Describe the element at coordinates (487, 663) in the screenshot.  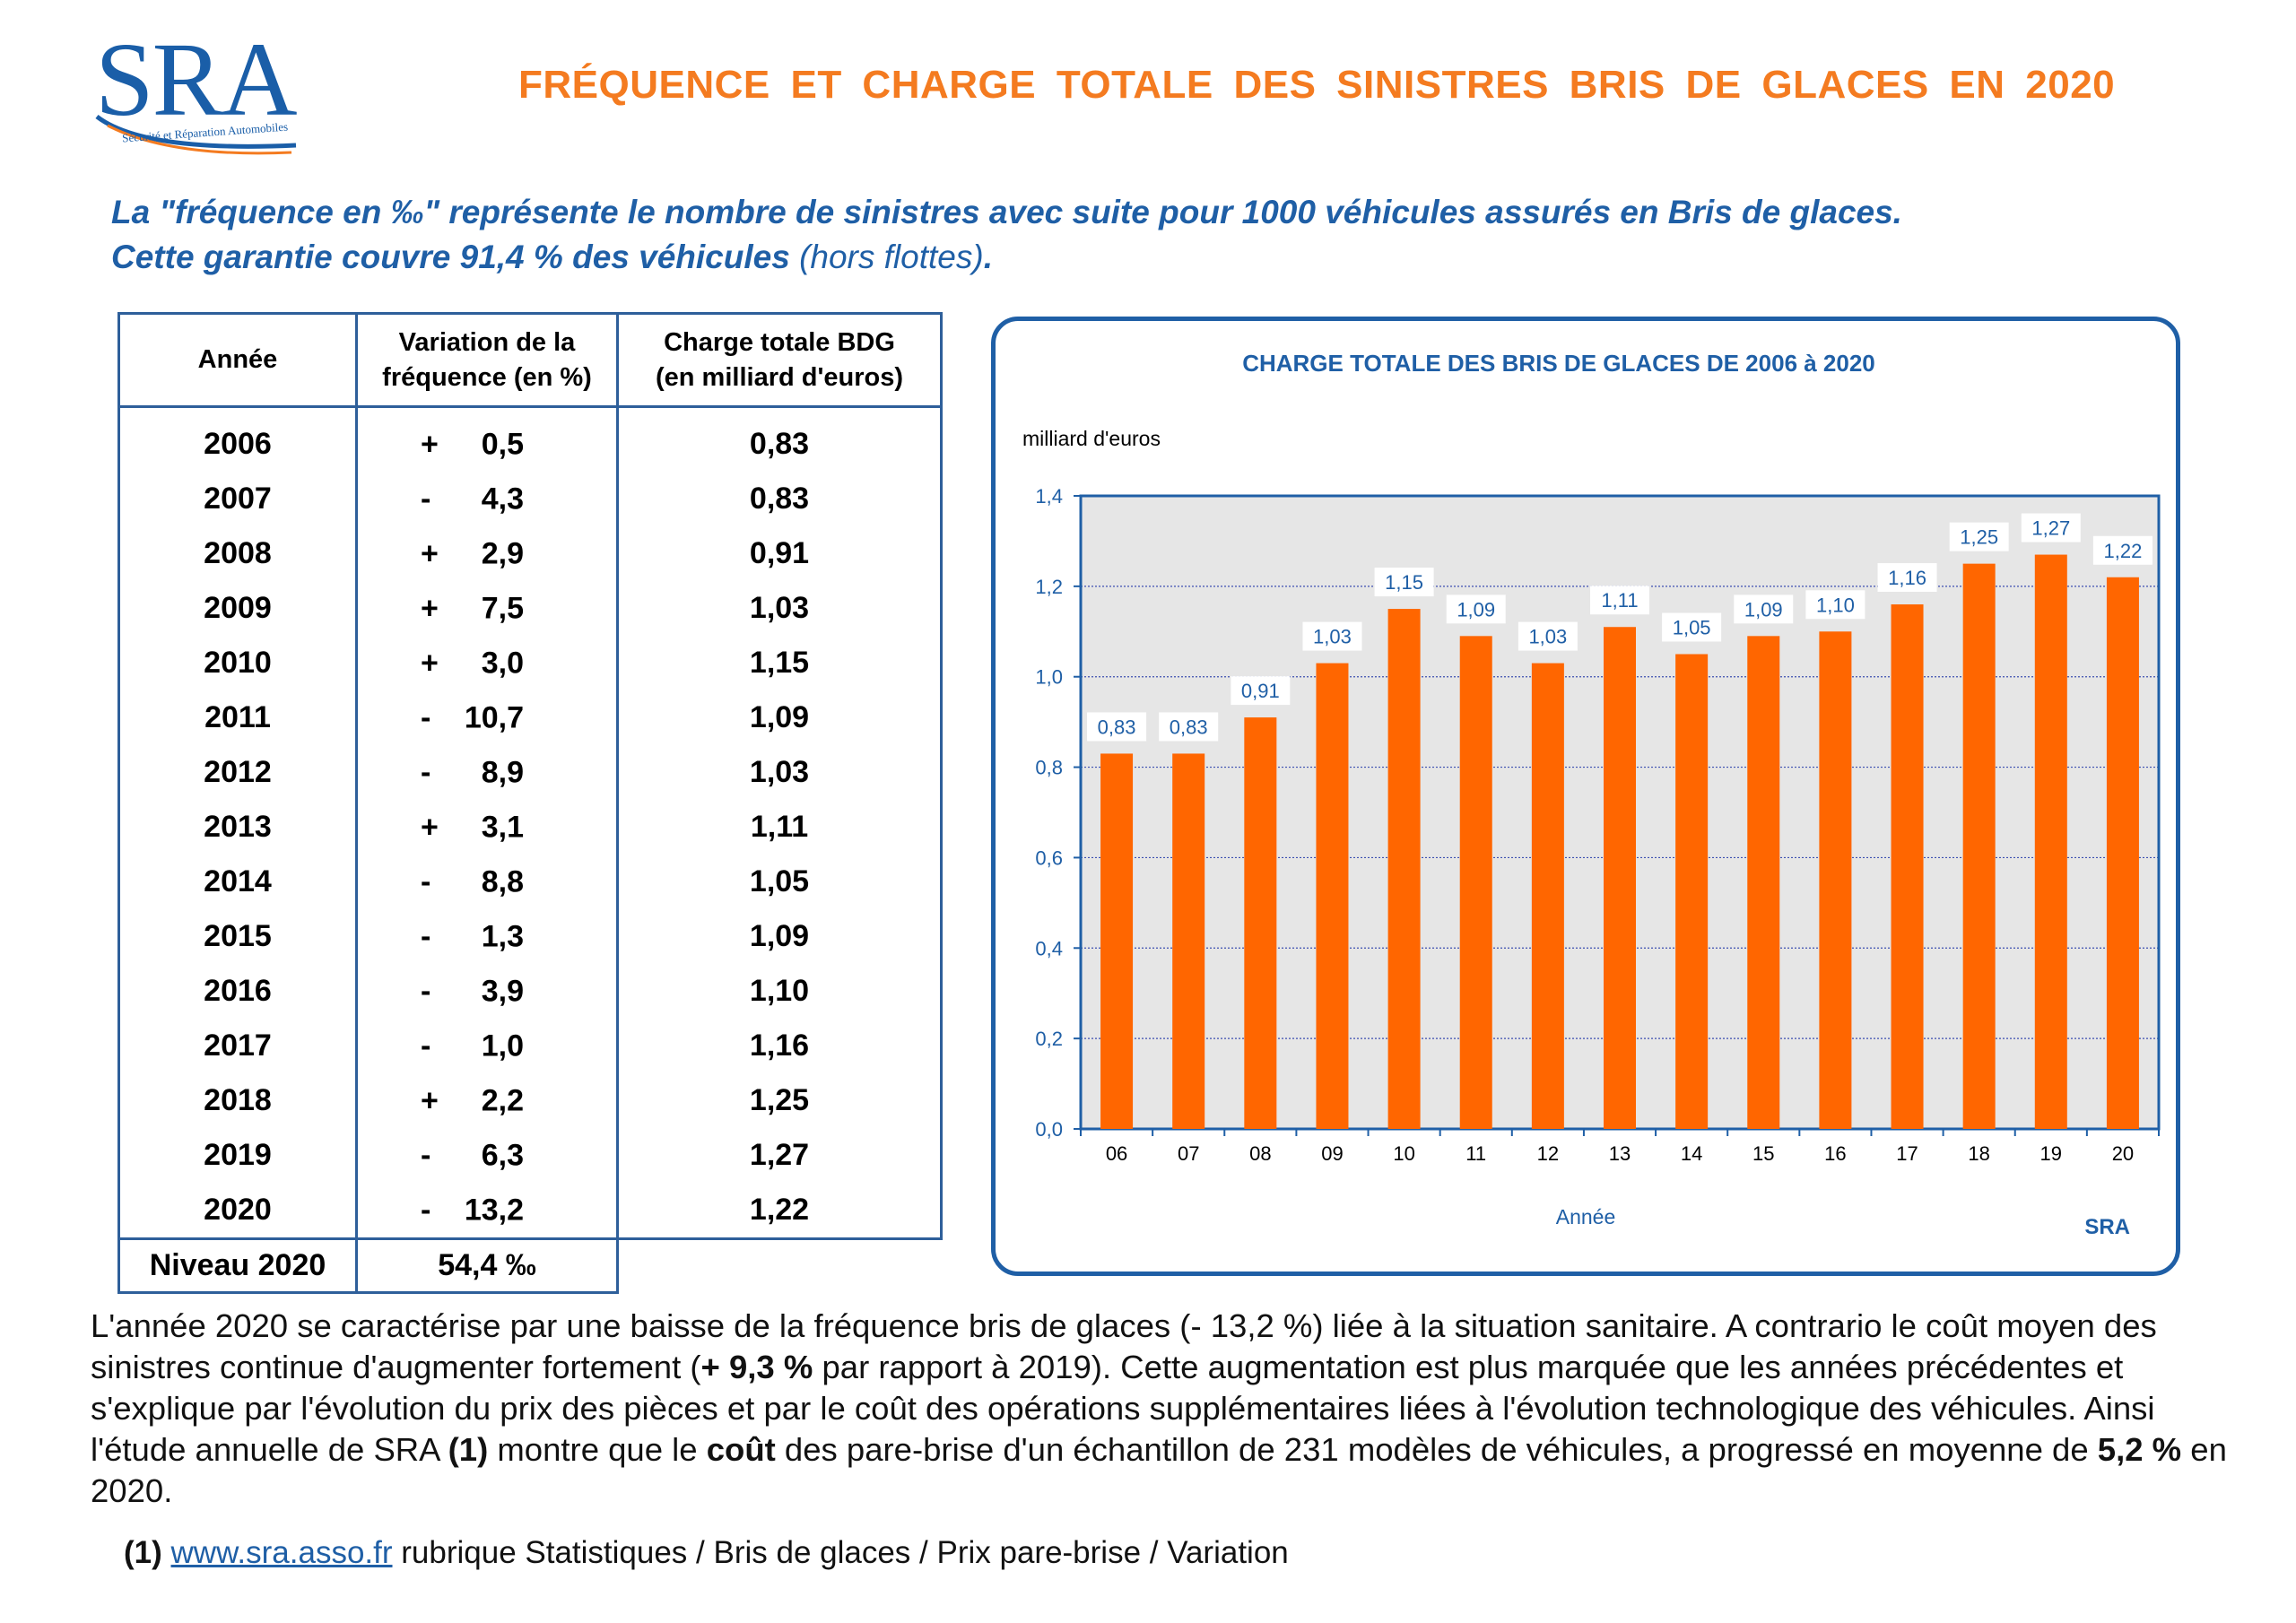
I see `cell-variation: +3,0` at that location.